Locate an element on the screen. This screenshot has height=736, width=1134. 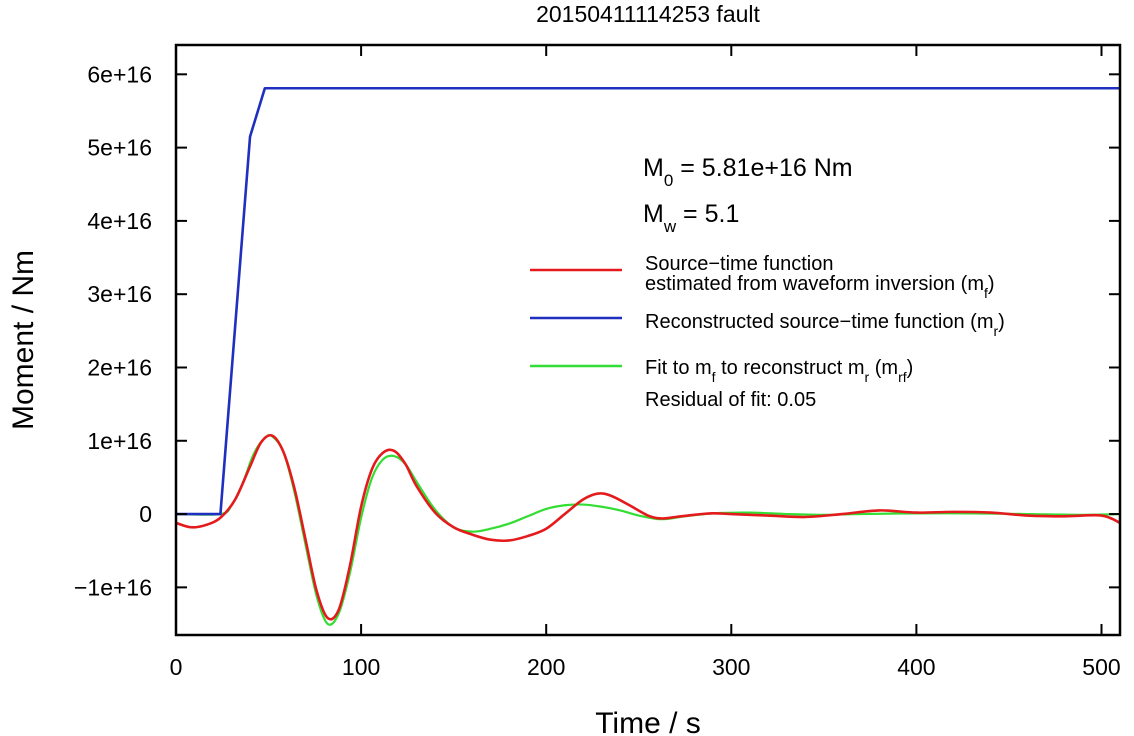
x-tick-label: 200 is located at coordinates (546, 667).